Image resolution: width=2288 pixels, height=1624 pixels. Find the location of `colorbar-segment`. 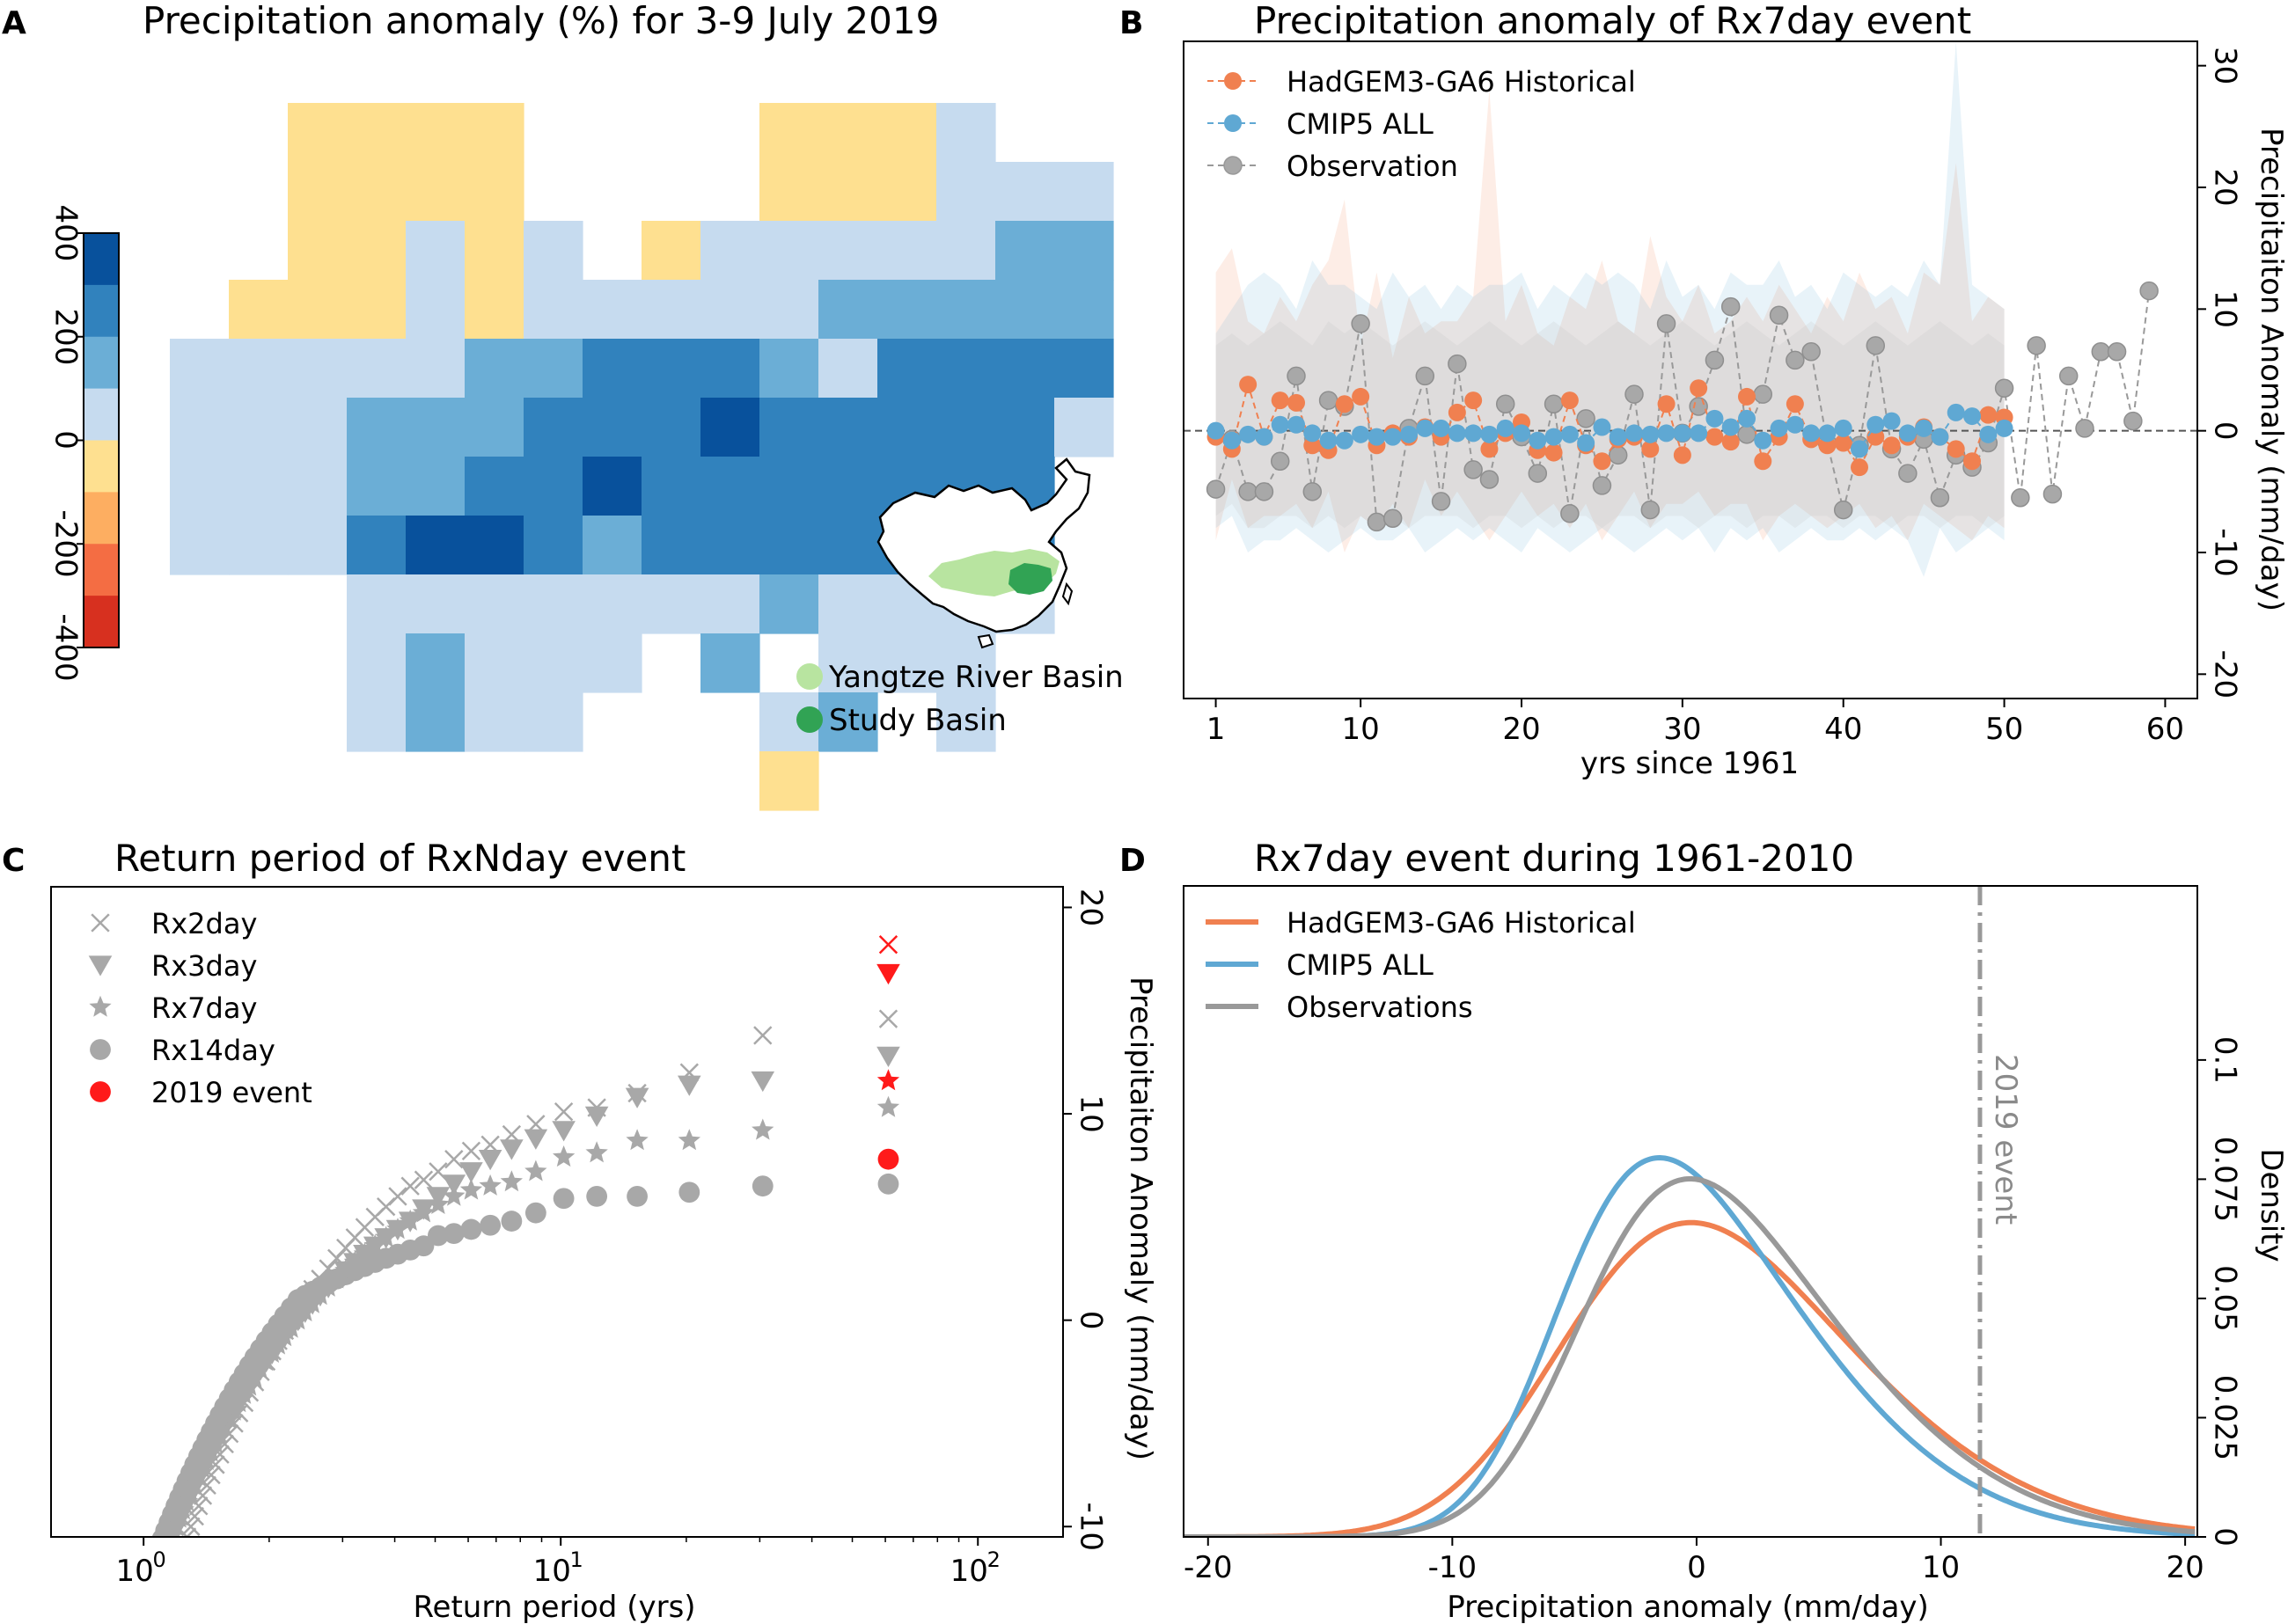

colorbar-segment is located at coordinates (102, 414).